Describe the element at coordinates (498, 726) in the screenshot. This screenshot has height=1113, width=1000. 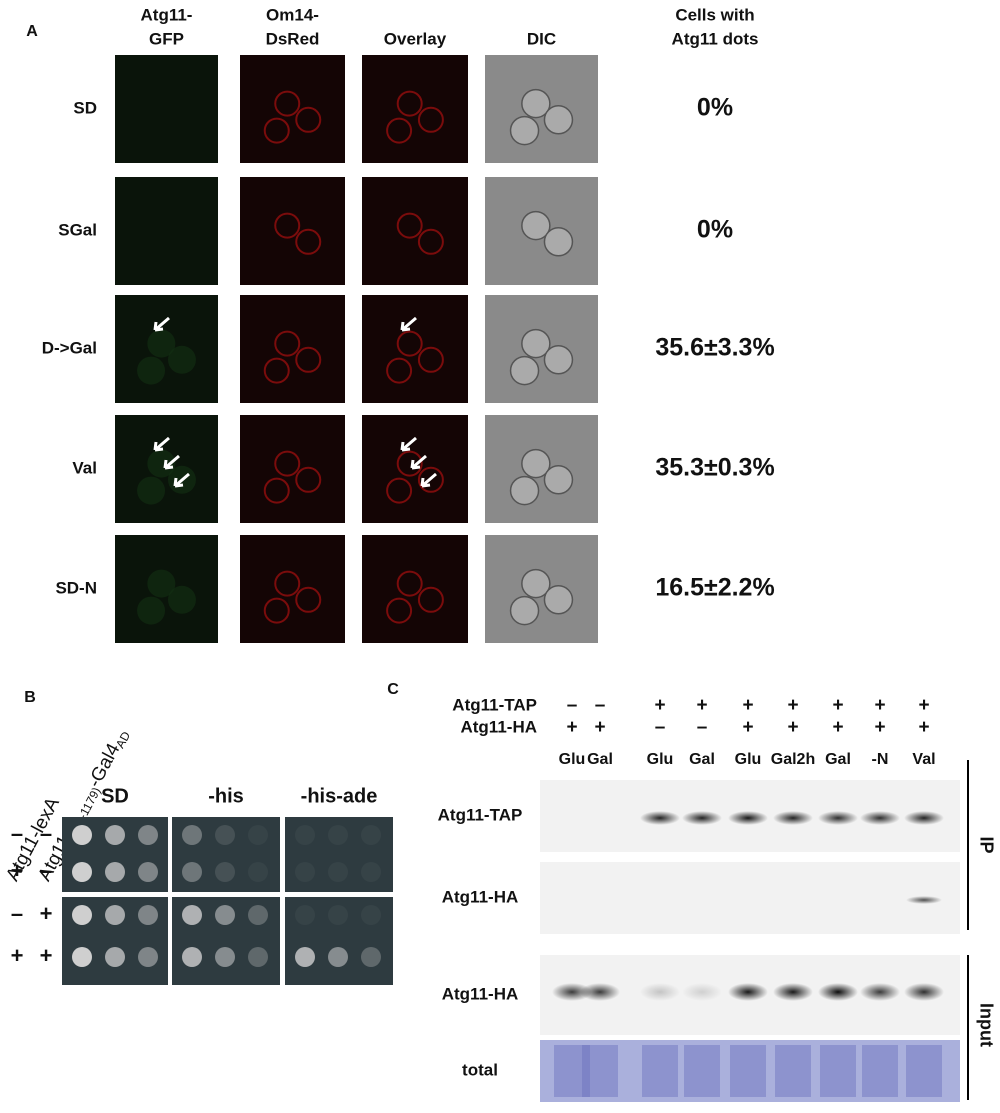
I see `construct-label: Atg11-HA` at that location.